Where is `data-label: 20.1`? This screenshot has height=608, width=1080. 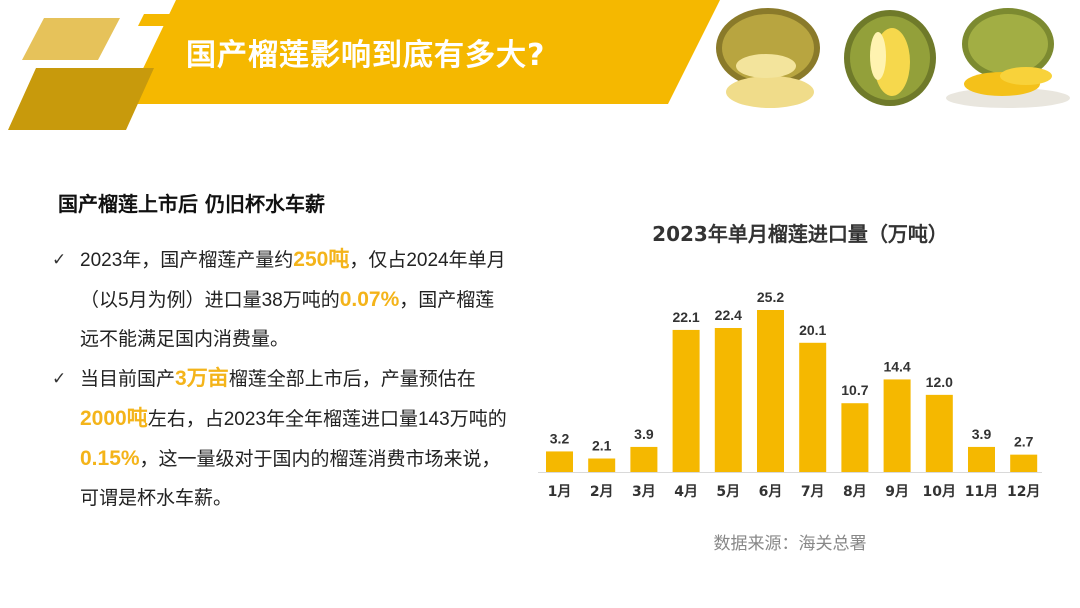 data-label: 20.1 is located at coordinates (812, 330).